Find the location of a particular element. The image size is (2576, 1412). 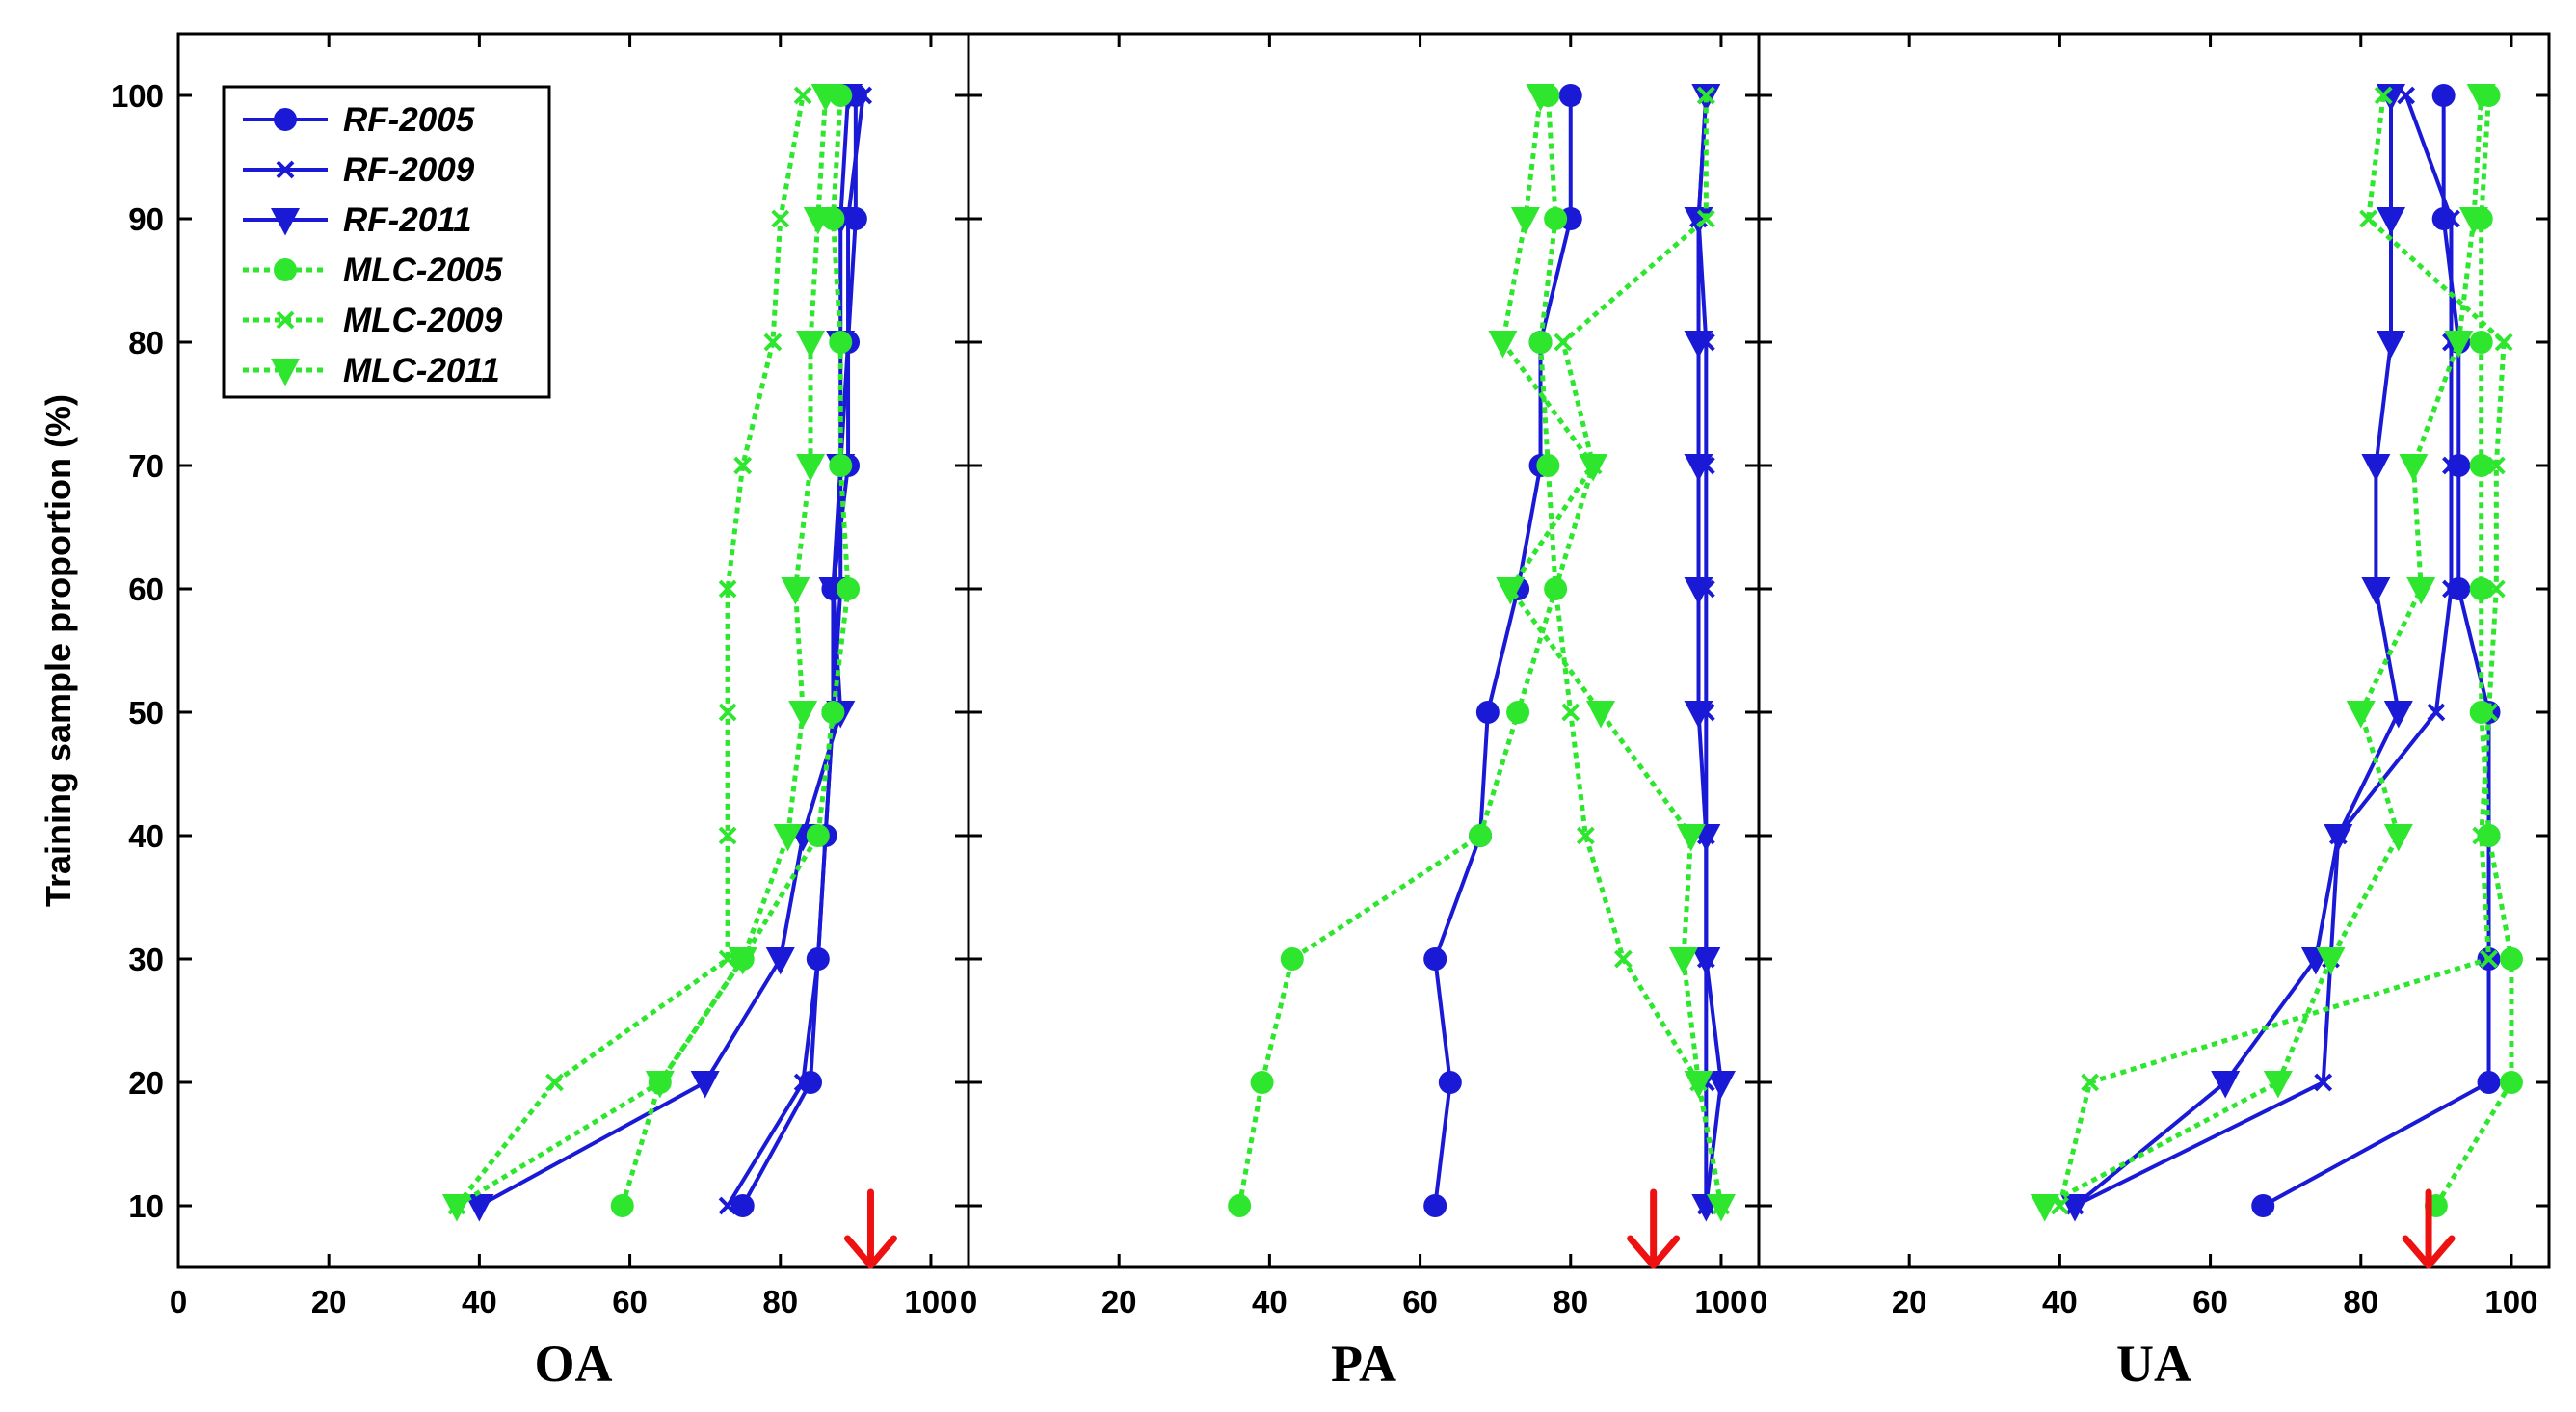

y-tick-label: 10 is located at coordinates (146, 1206).